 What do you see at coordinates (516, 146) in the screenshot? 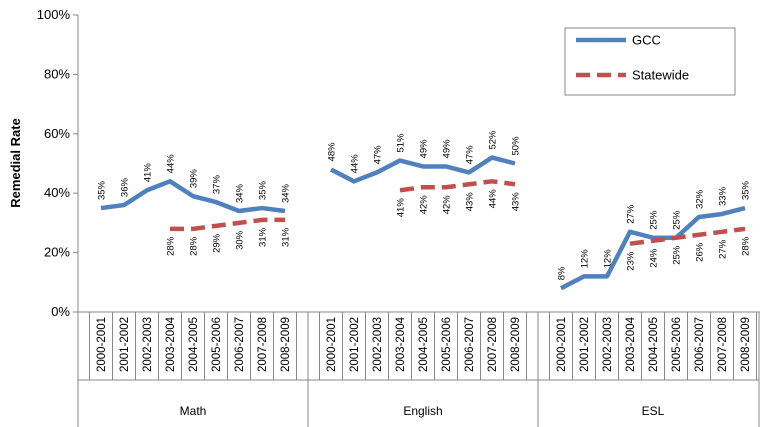
I see `data-label: 50%` at bounding box center [516, 146].